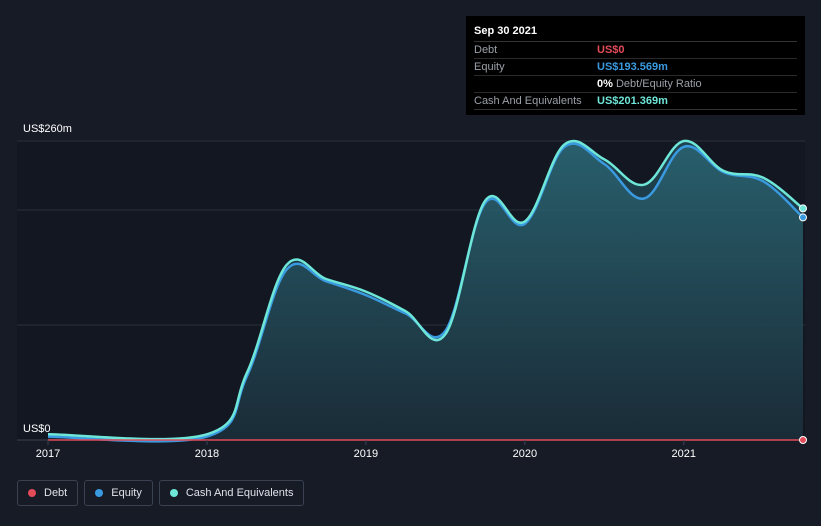  I want to click on legend-item-debt: Debt, so click(48, 493).